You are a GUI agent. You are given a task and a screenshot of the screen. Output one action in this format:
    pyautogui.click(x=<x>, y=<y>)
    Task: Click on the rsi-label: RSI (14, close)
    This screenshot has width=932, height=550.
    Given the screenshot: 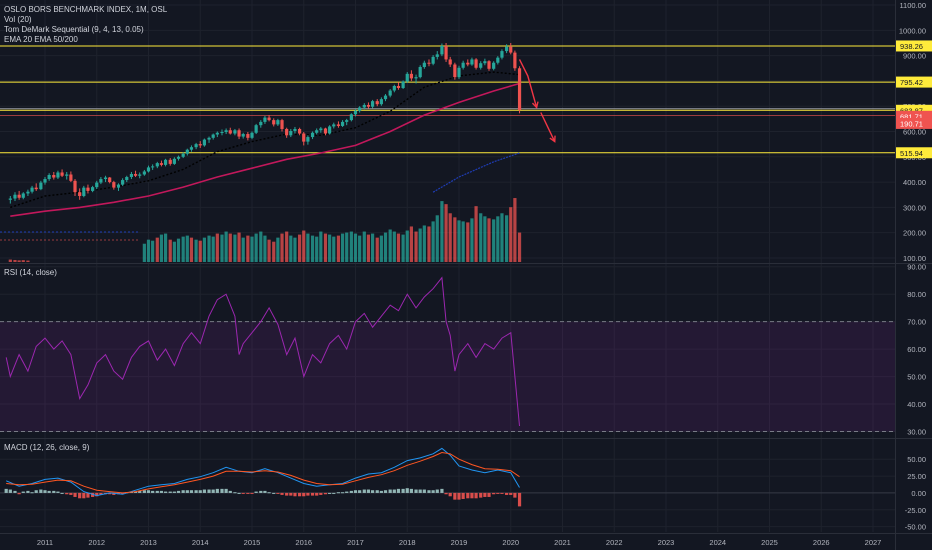 What is the action you would take?
    pyautogui.click(x=30, y=272)
    